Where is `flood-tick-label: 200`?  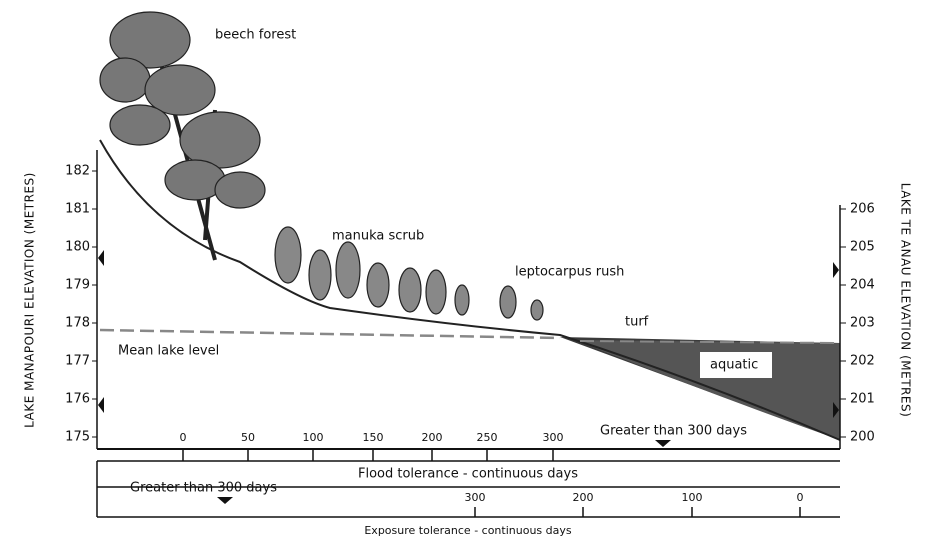
flood-tick-label: 200 is located at coordinates (432, 437).